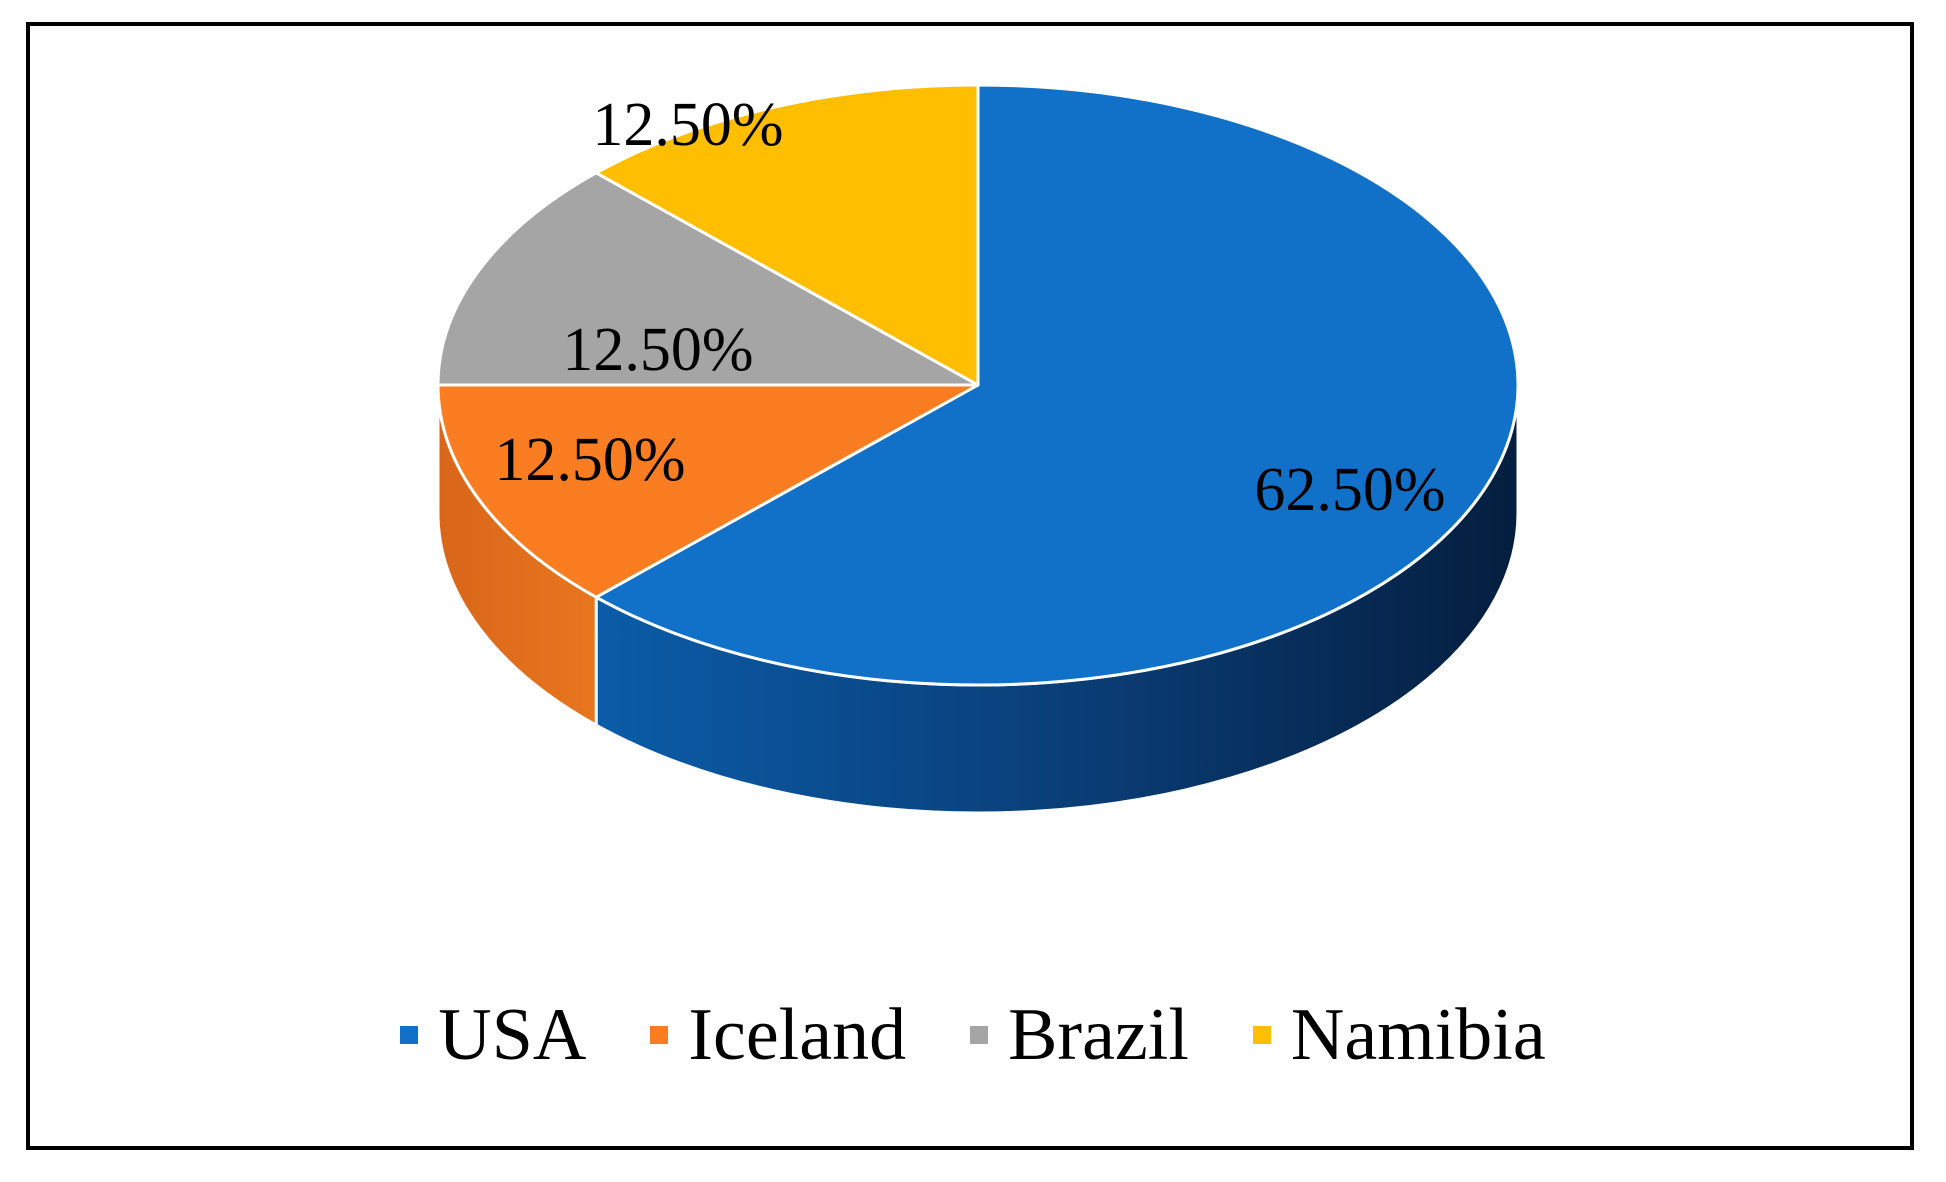  I want to click on legend-swatch-brazil, so click(979, 1035).